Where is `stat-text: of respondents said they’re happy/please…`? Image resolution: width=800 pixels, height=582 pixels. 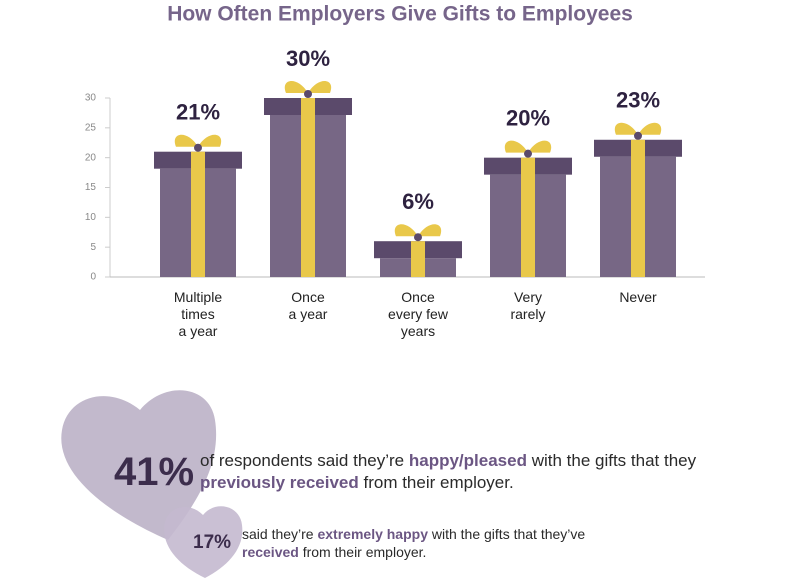 stat-text: of respondents said they’re happy/please… is located at coordinates (450, 472).